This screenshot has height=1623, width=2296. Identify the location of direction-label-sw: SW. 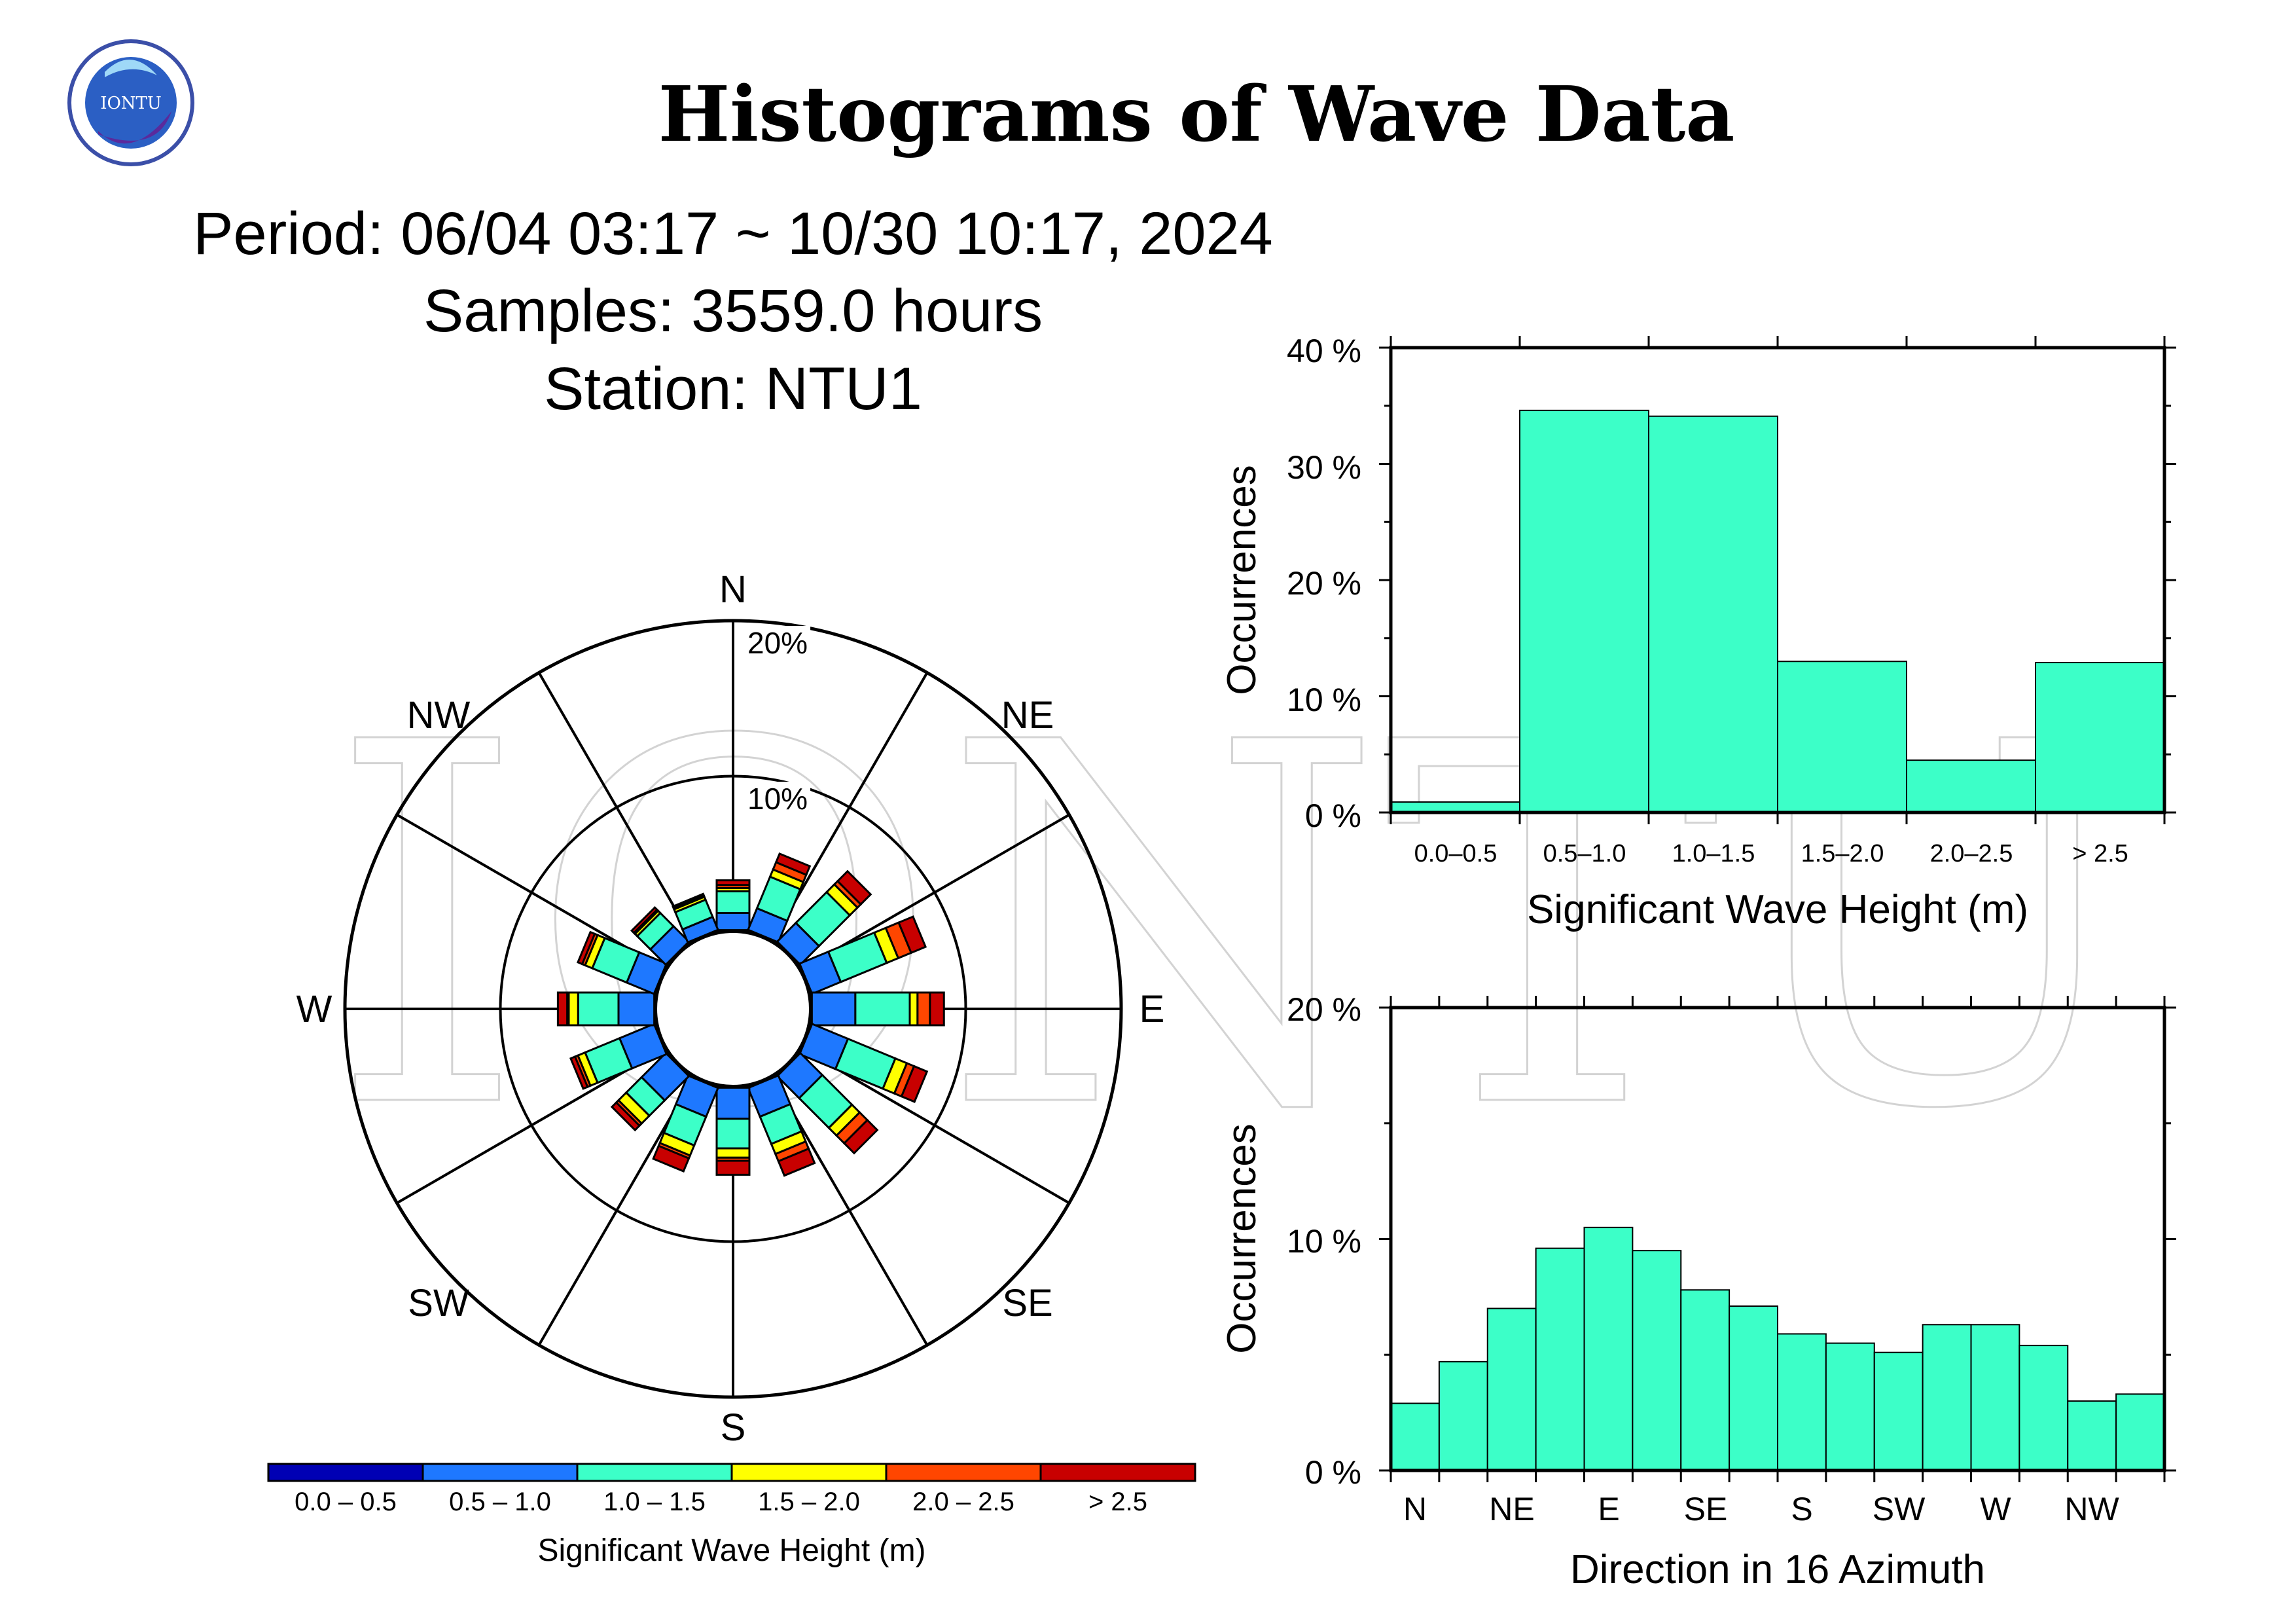
(438, 1303).